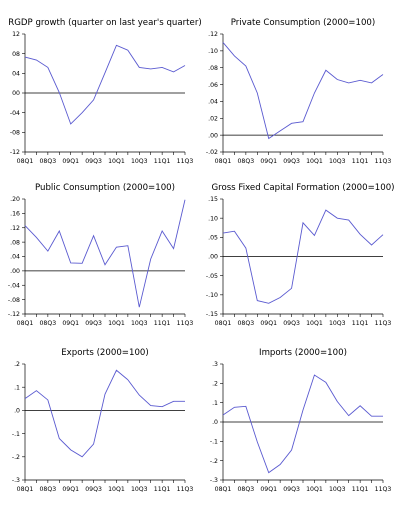 This screenshot has height=506, width=400. What do you see at coordinates (215, 364) in the screenshot?
I see `y-tick-label: .3` at bounding box center [215, 364].